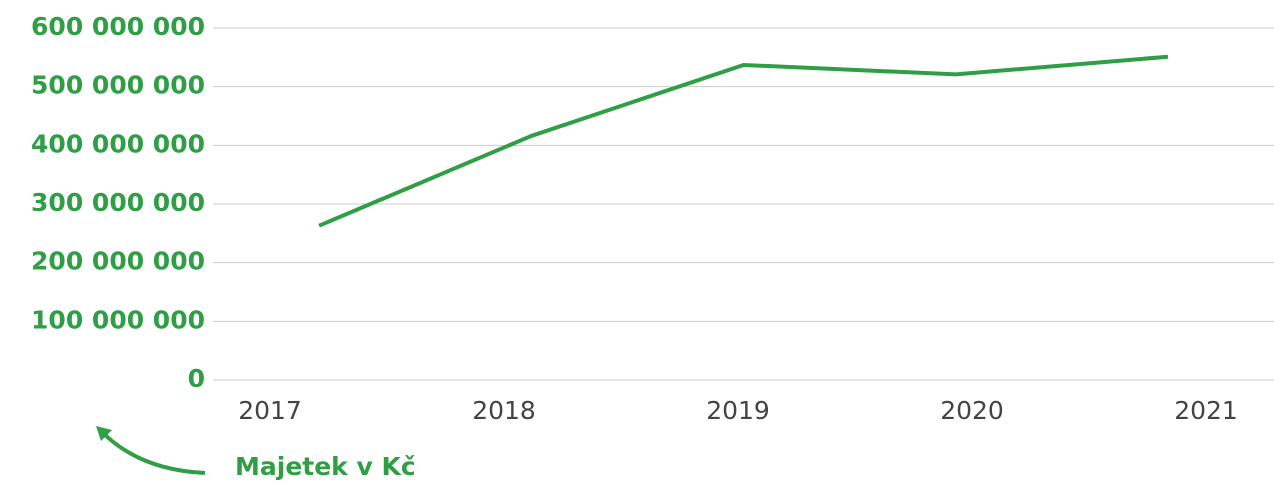 The height and width of the screenshot is (485, 1274). I want to click on y-tick-label: 500 000 000, so click(118, 85).